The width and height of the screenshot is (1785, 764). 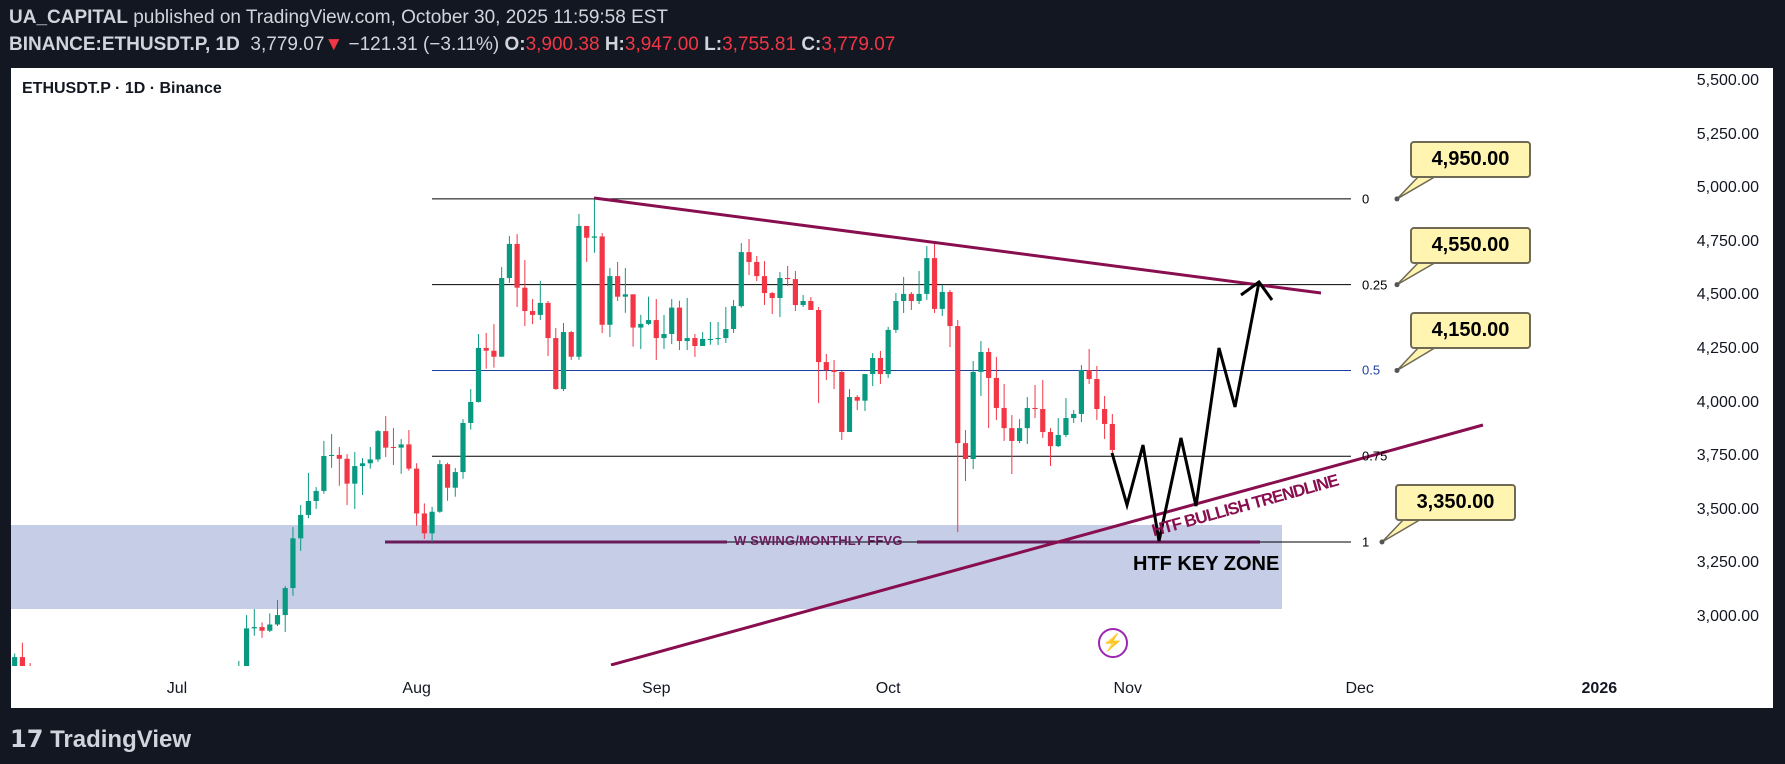 I want to click on high-label: H:, so click(x=614, y=44).